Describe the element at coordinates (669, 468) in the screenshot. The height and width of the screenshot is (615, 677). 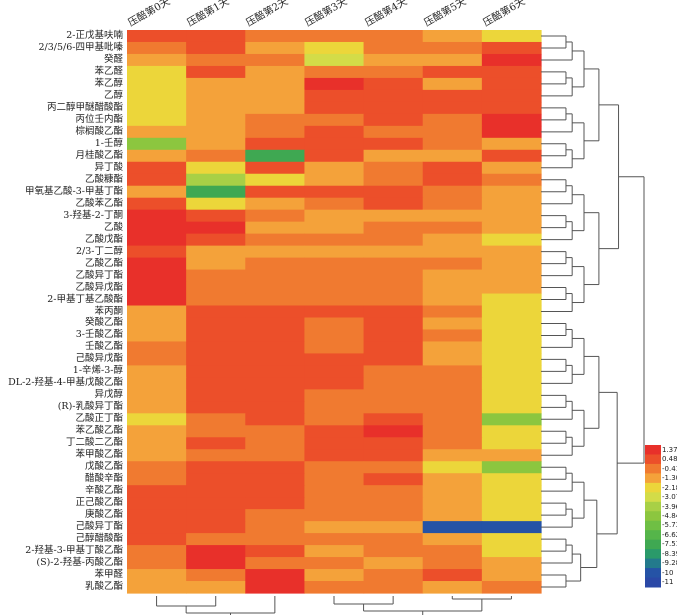
I see `legend-tick-label: -0.41` at that location.